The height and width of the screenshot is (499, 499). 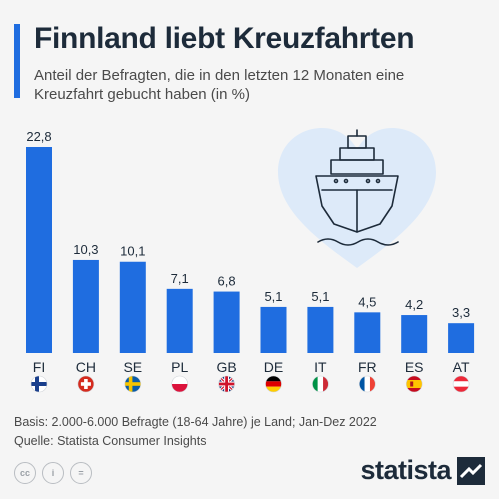 What do you see at coordinates (224, 38) in the screenshot?
I see `chart-title: Finnland liebt Kreuzfahrten` at bounding box center [224, 38].